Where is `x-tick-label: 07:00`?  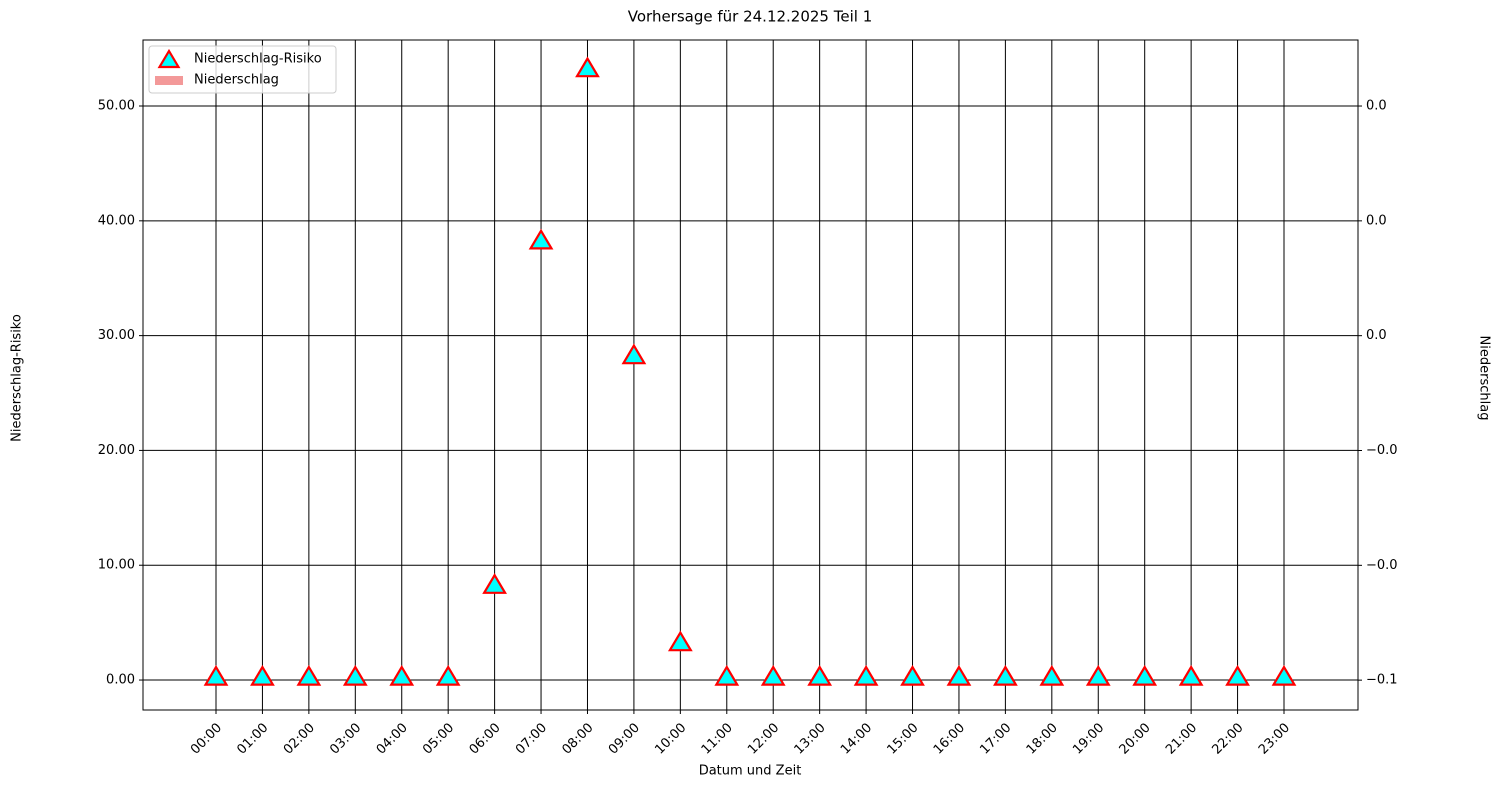
x-tick-label: 07:00 is located at coordinates (531, 738).